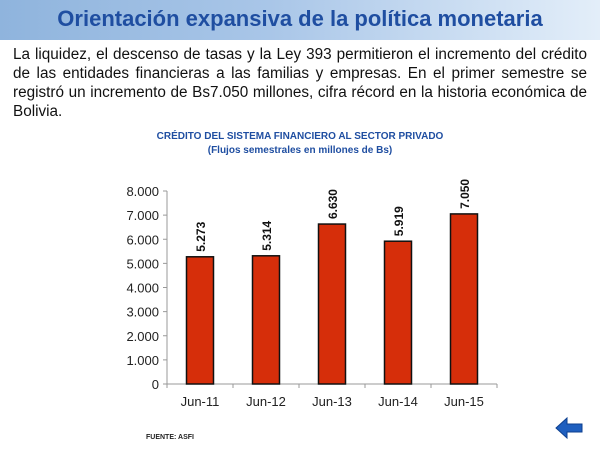  What do you see at coordinates (398, 401) in the screenshot?
I see `x-tick-label: Jun-14` at bounding box center [398, 401].